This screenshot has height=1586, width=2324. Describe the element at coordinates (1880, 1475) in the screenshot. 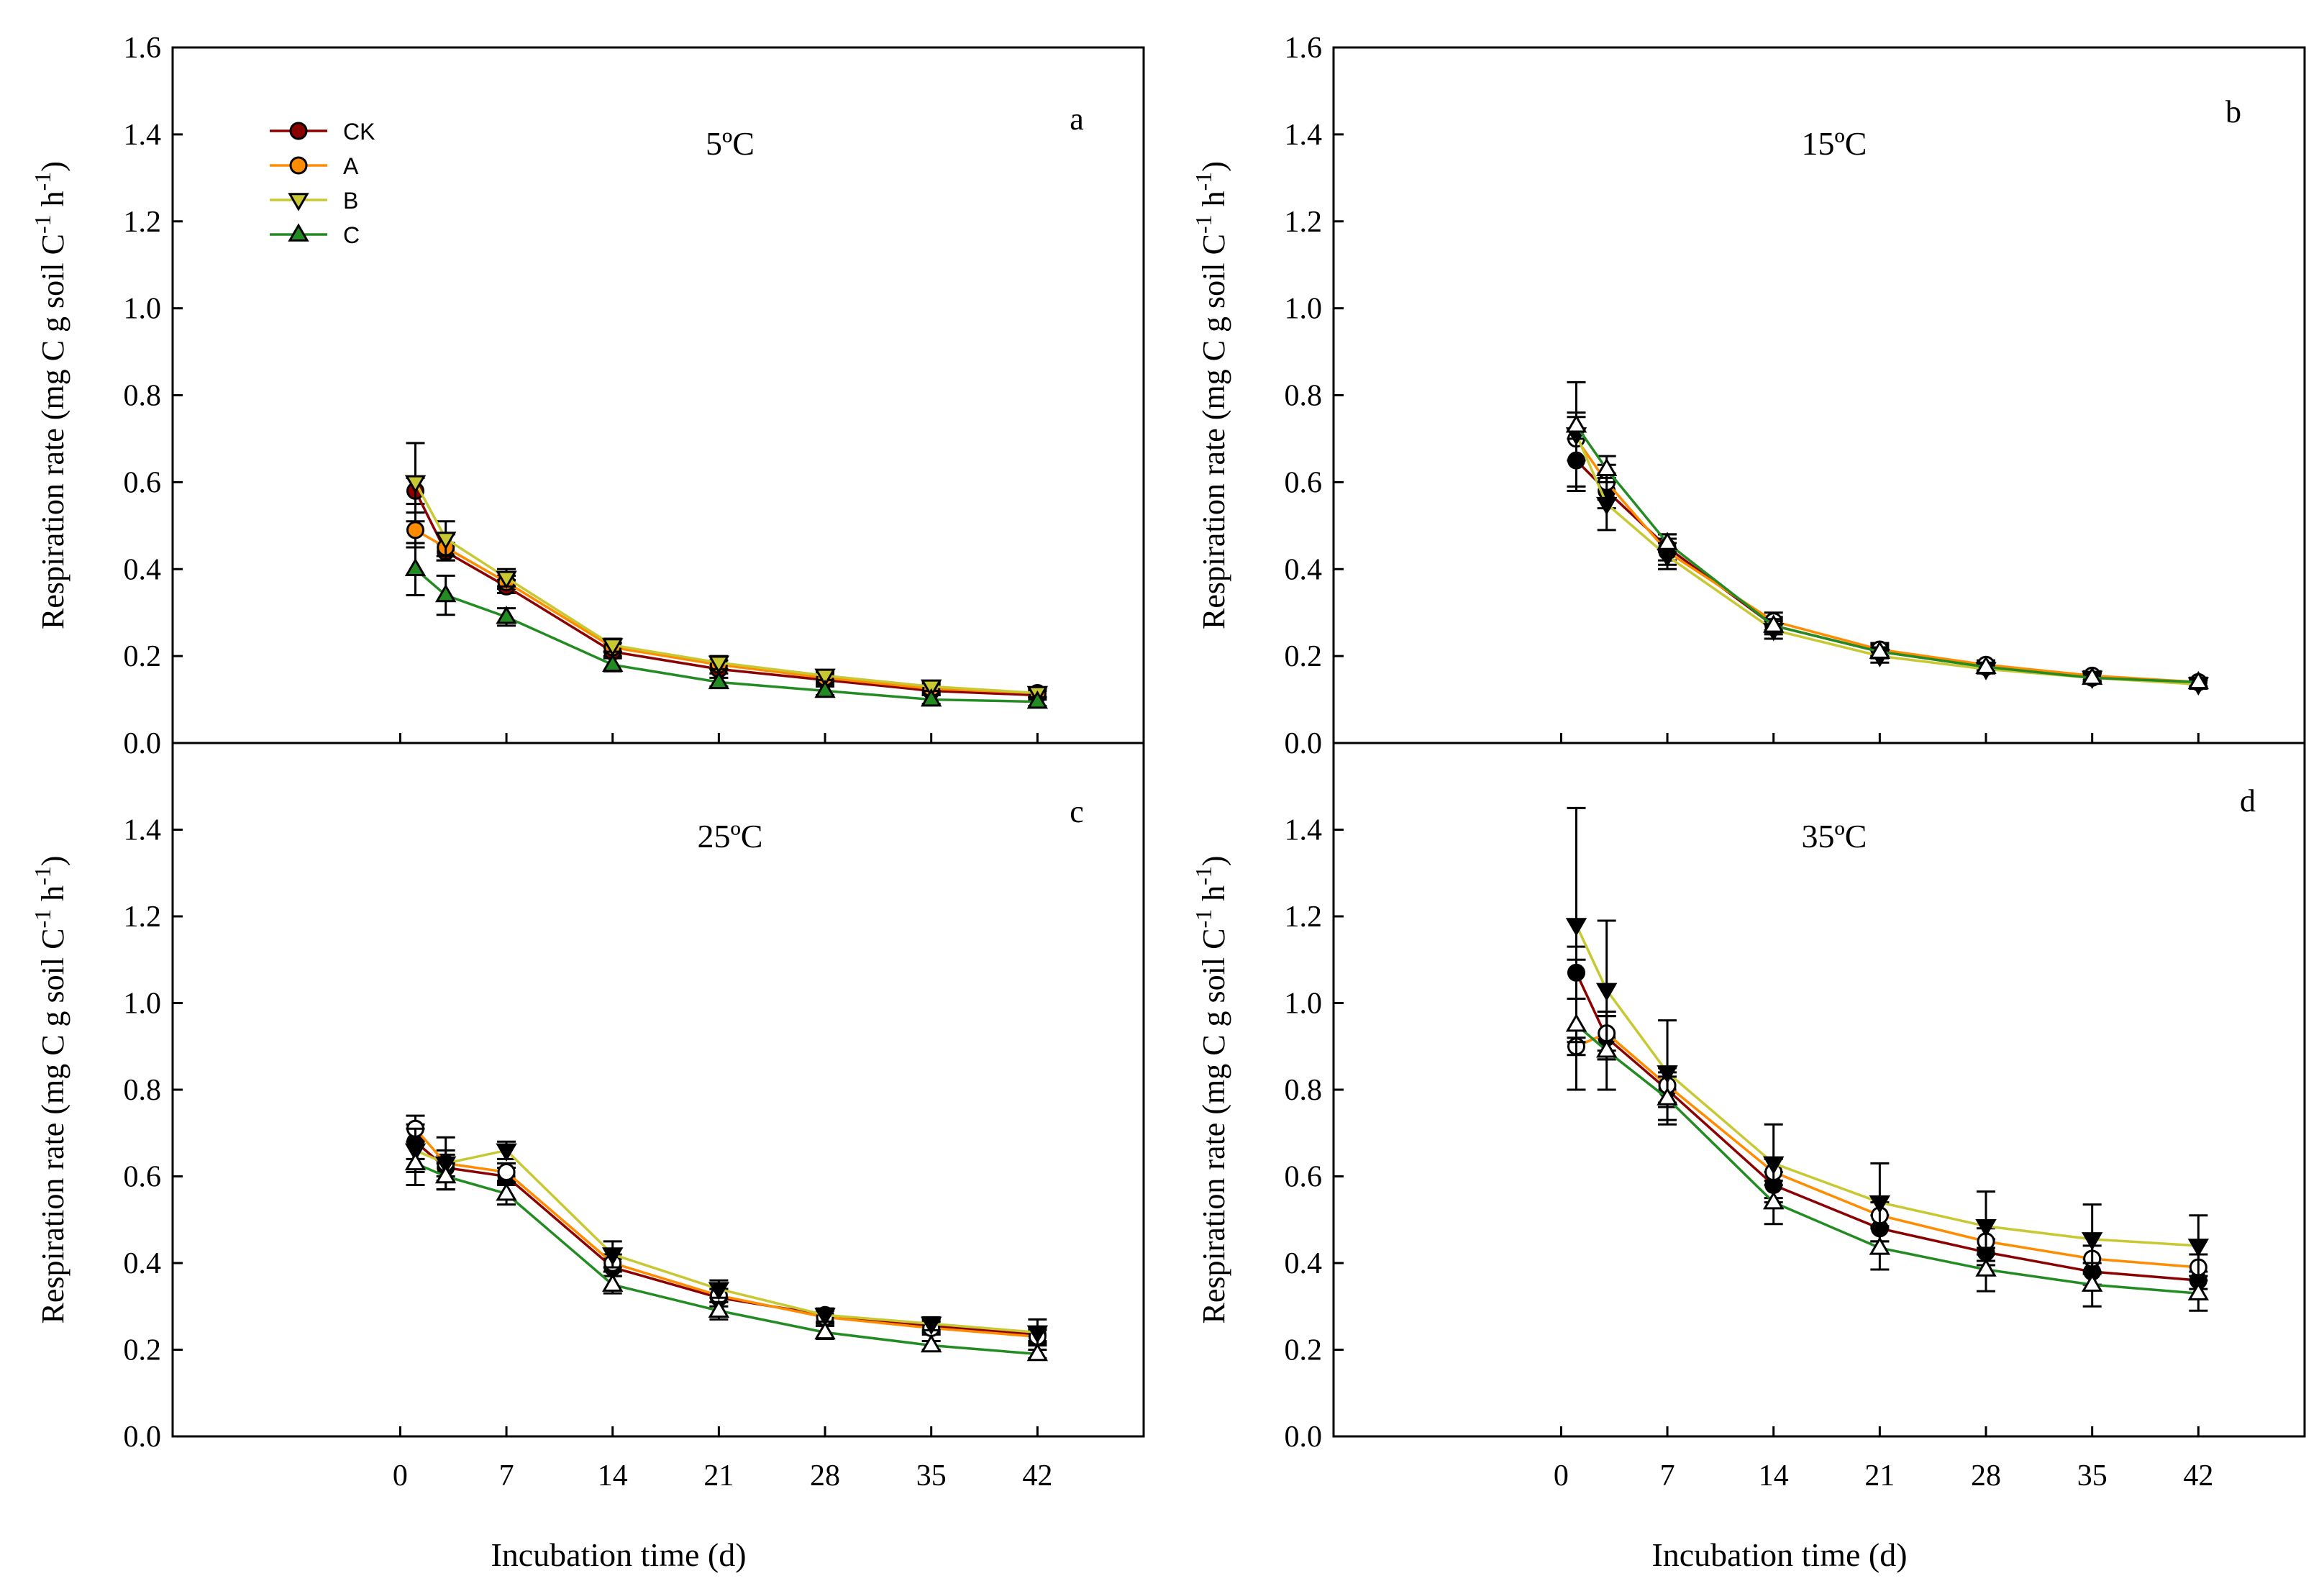

I see `x-tick-label: 21` at that location.